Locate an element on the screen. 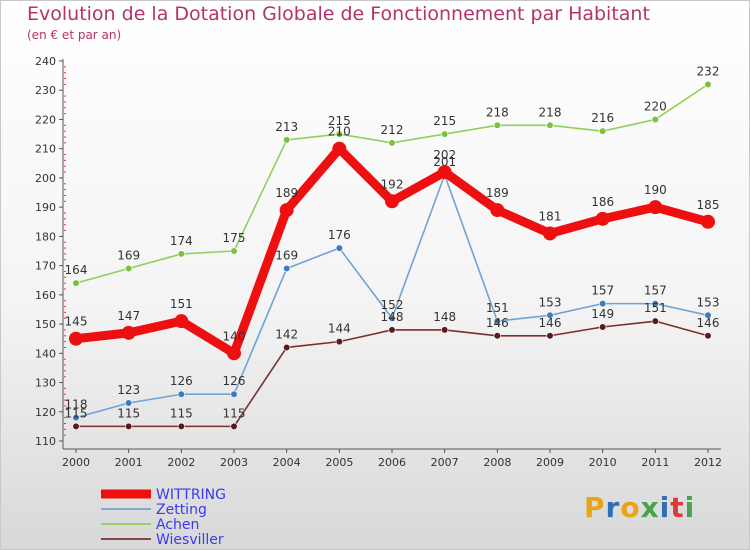 This screenshot has width=750, height=550. y-tick-label: 220 is located at coordinates (45, 119).